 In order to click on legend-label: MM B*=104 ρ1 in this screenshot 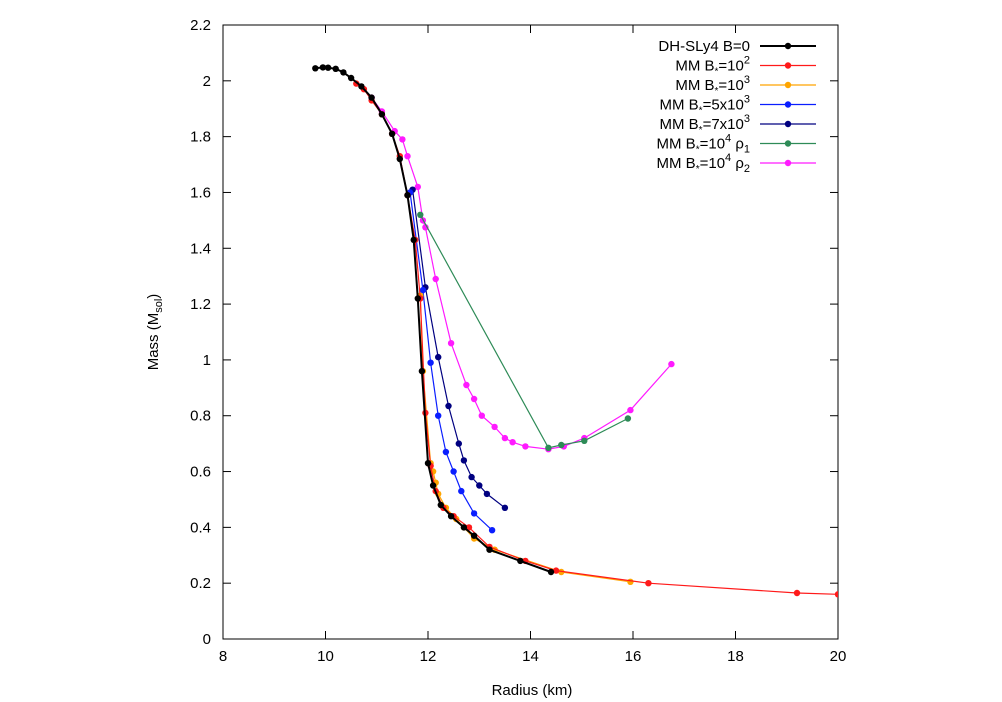, I will do `click(703, 144)`.